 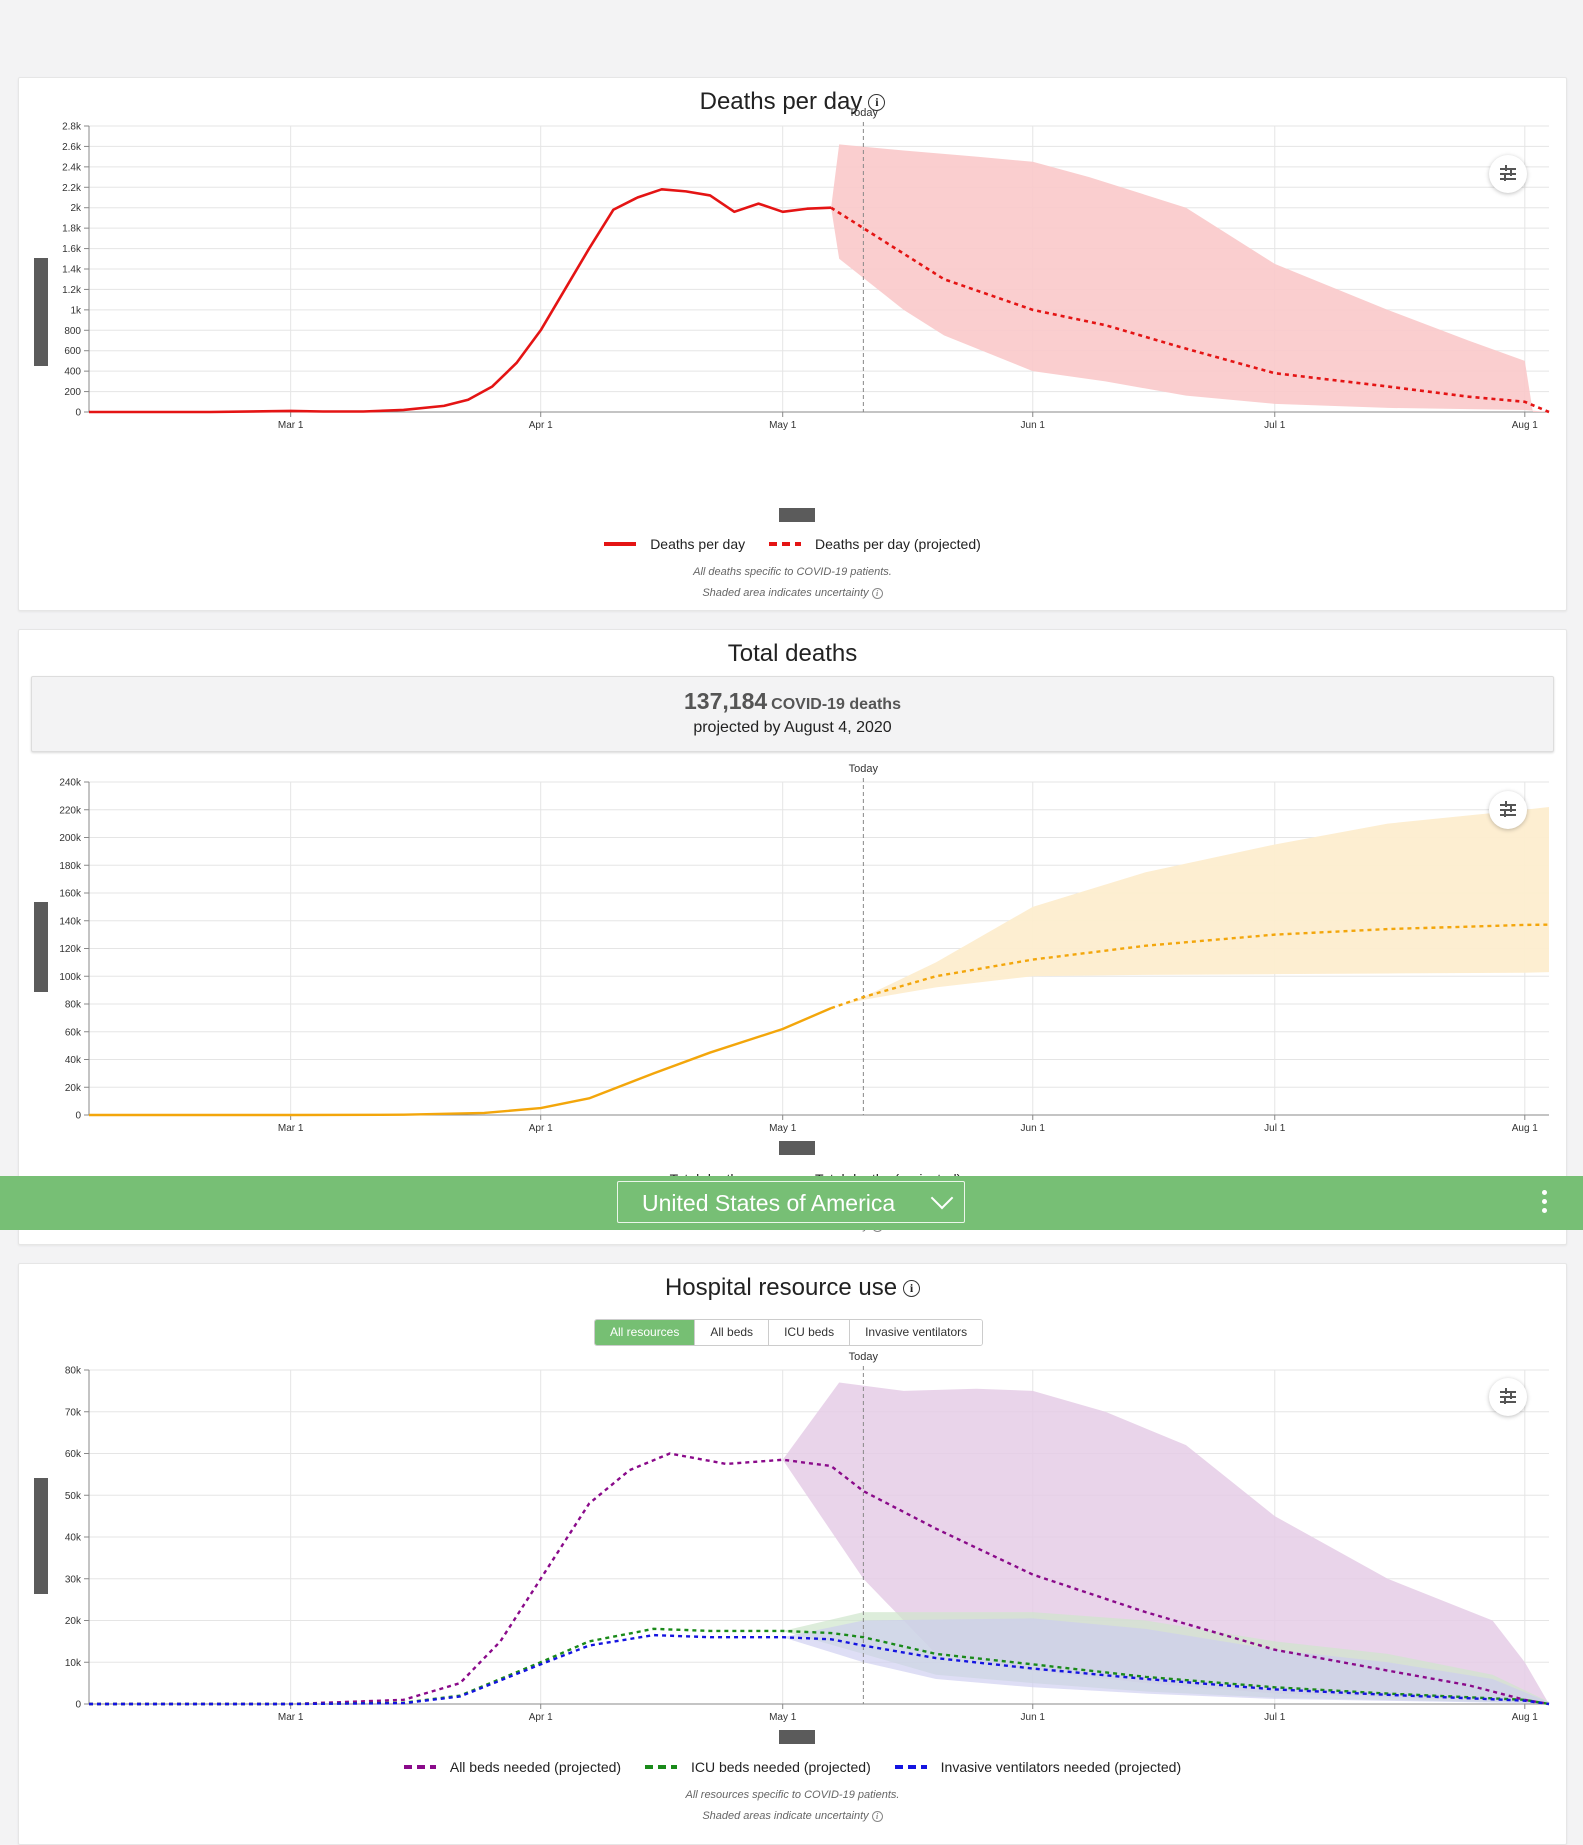 I want to click on legend-item-ventilators: Invasive ventilators needed (projected), so click(x=1037, y=1767).